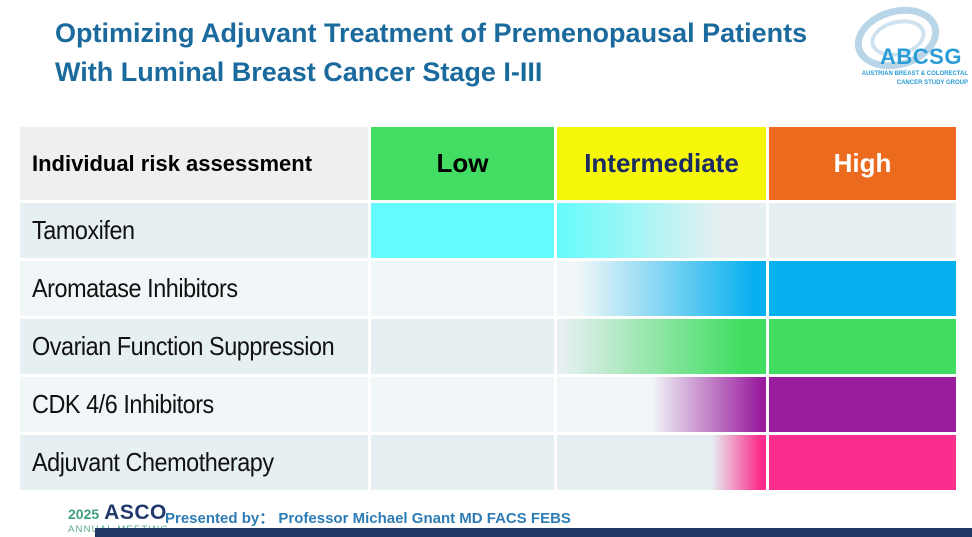  I want to click on ofs-intermediate-cell, so click(661, 346).